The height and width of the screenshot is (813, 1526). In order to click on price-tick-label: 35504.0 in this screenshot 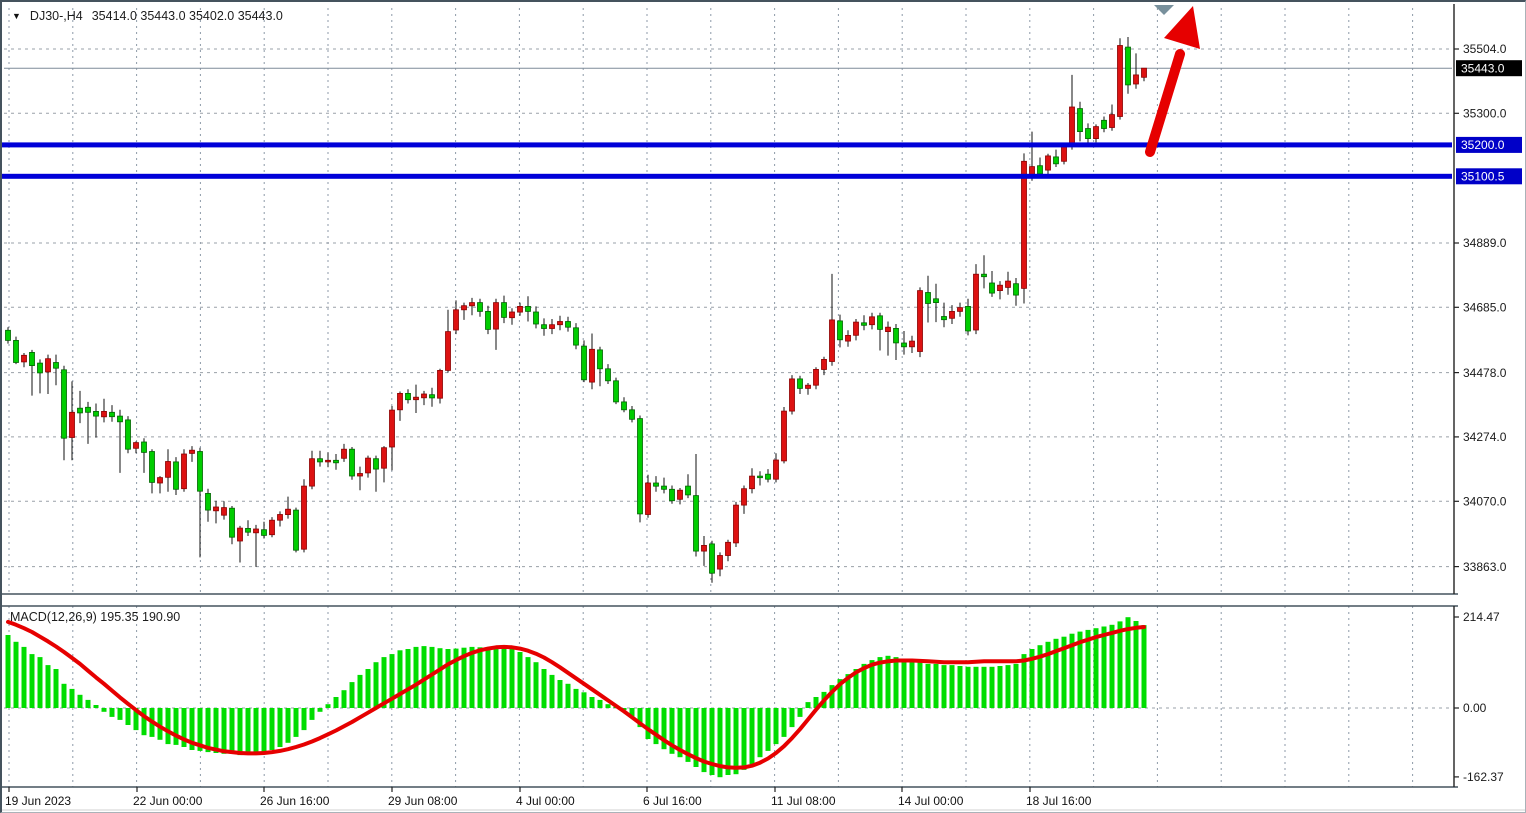, I will do `click(1485, 49)`.